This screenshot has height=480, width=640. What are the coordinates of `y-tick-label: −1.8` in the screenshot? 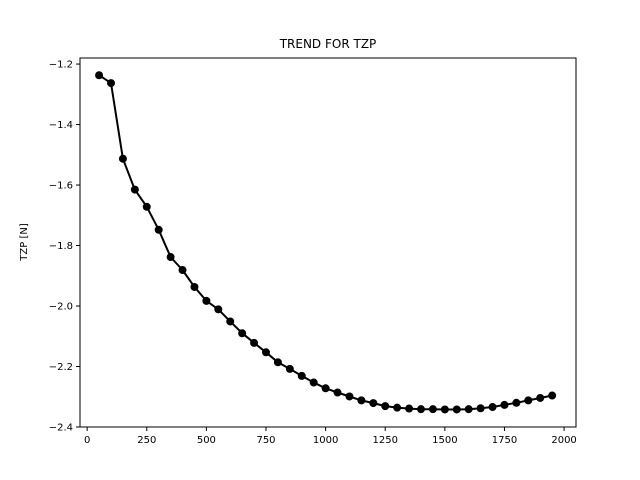 It's located at (61, 246).